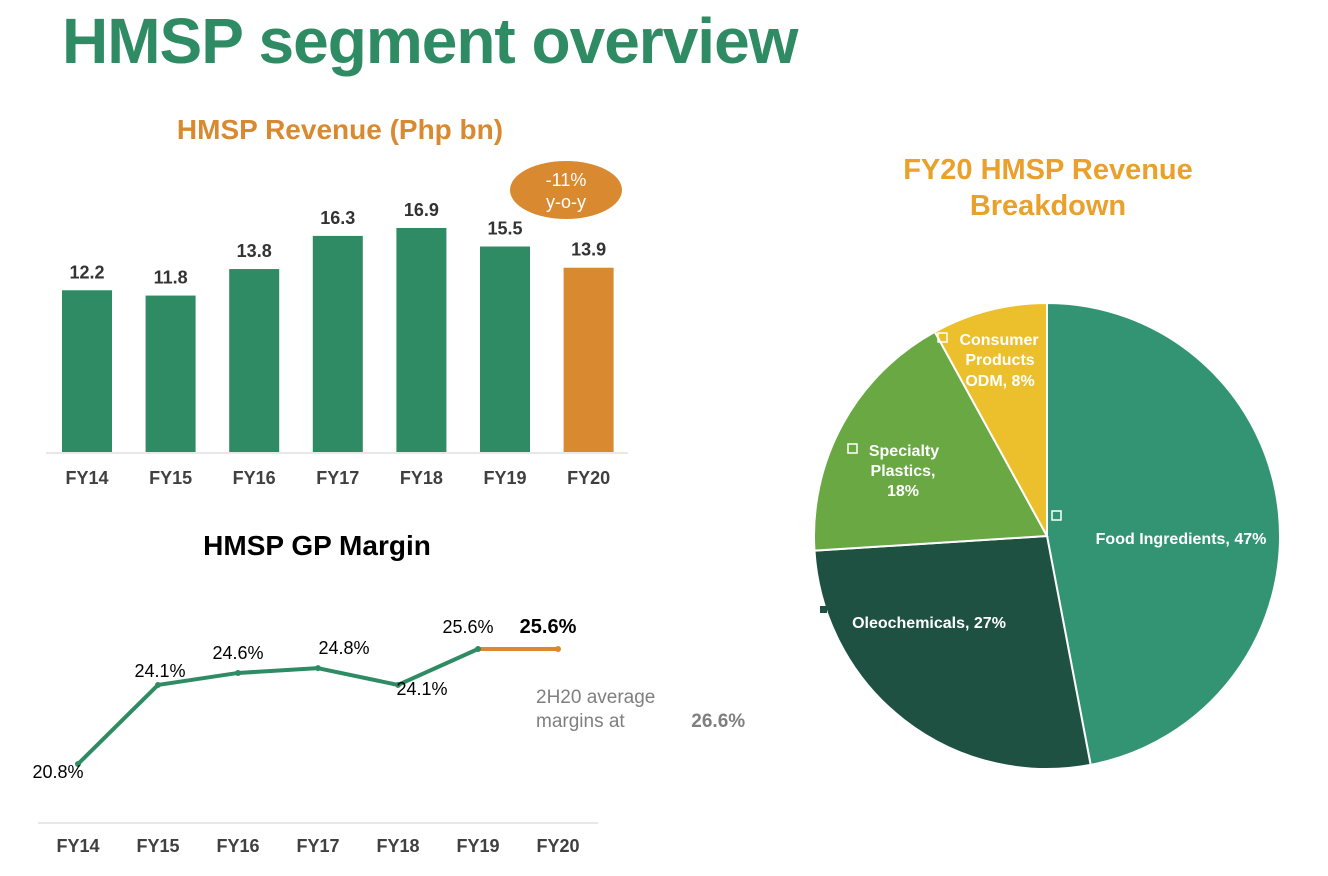  Describe the element at coordinates (1181, 539) in the screenshot. I see `pie-label-food-ingredients: Food Ingredients, 47%` at that location.